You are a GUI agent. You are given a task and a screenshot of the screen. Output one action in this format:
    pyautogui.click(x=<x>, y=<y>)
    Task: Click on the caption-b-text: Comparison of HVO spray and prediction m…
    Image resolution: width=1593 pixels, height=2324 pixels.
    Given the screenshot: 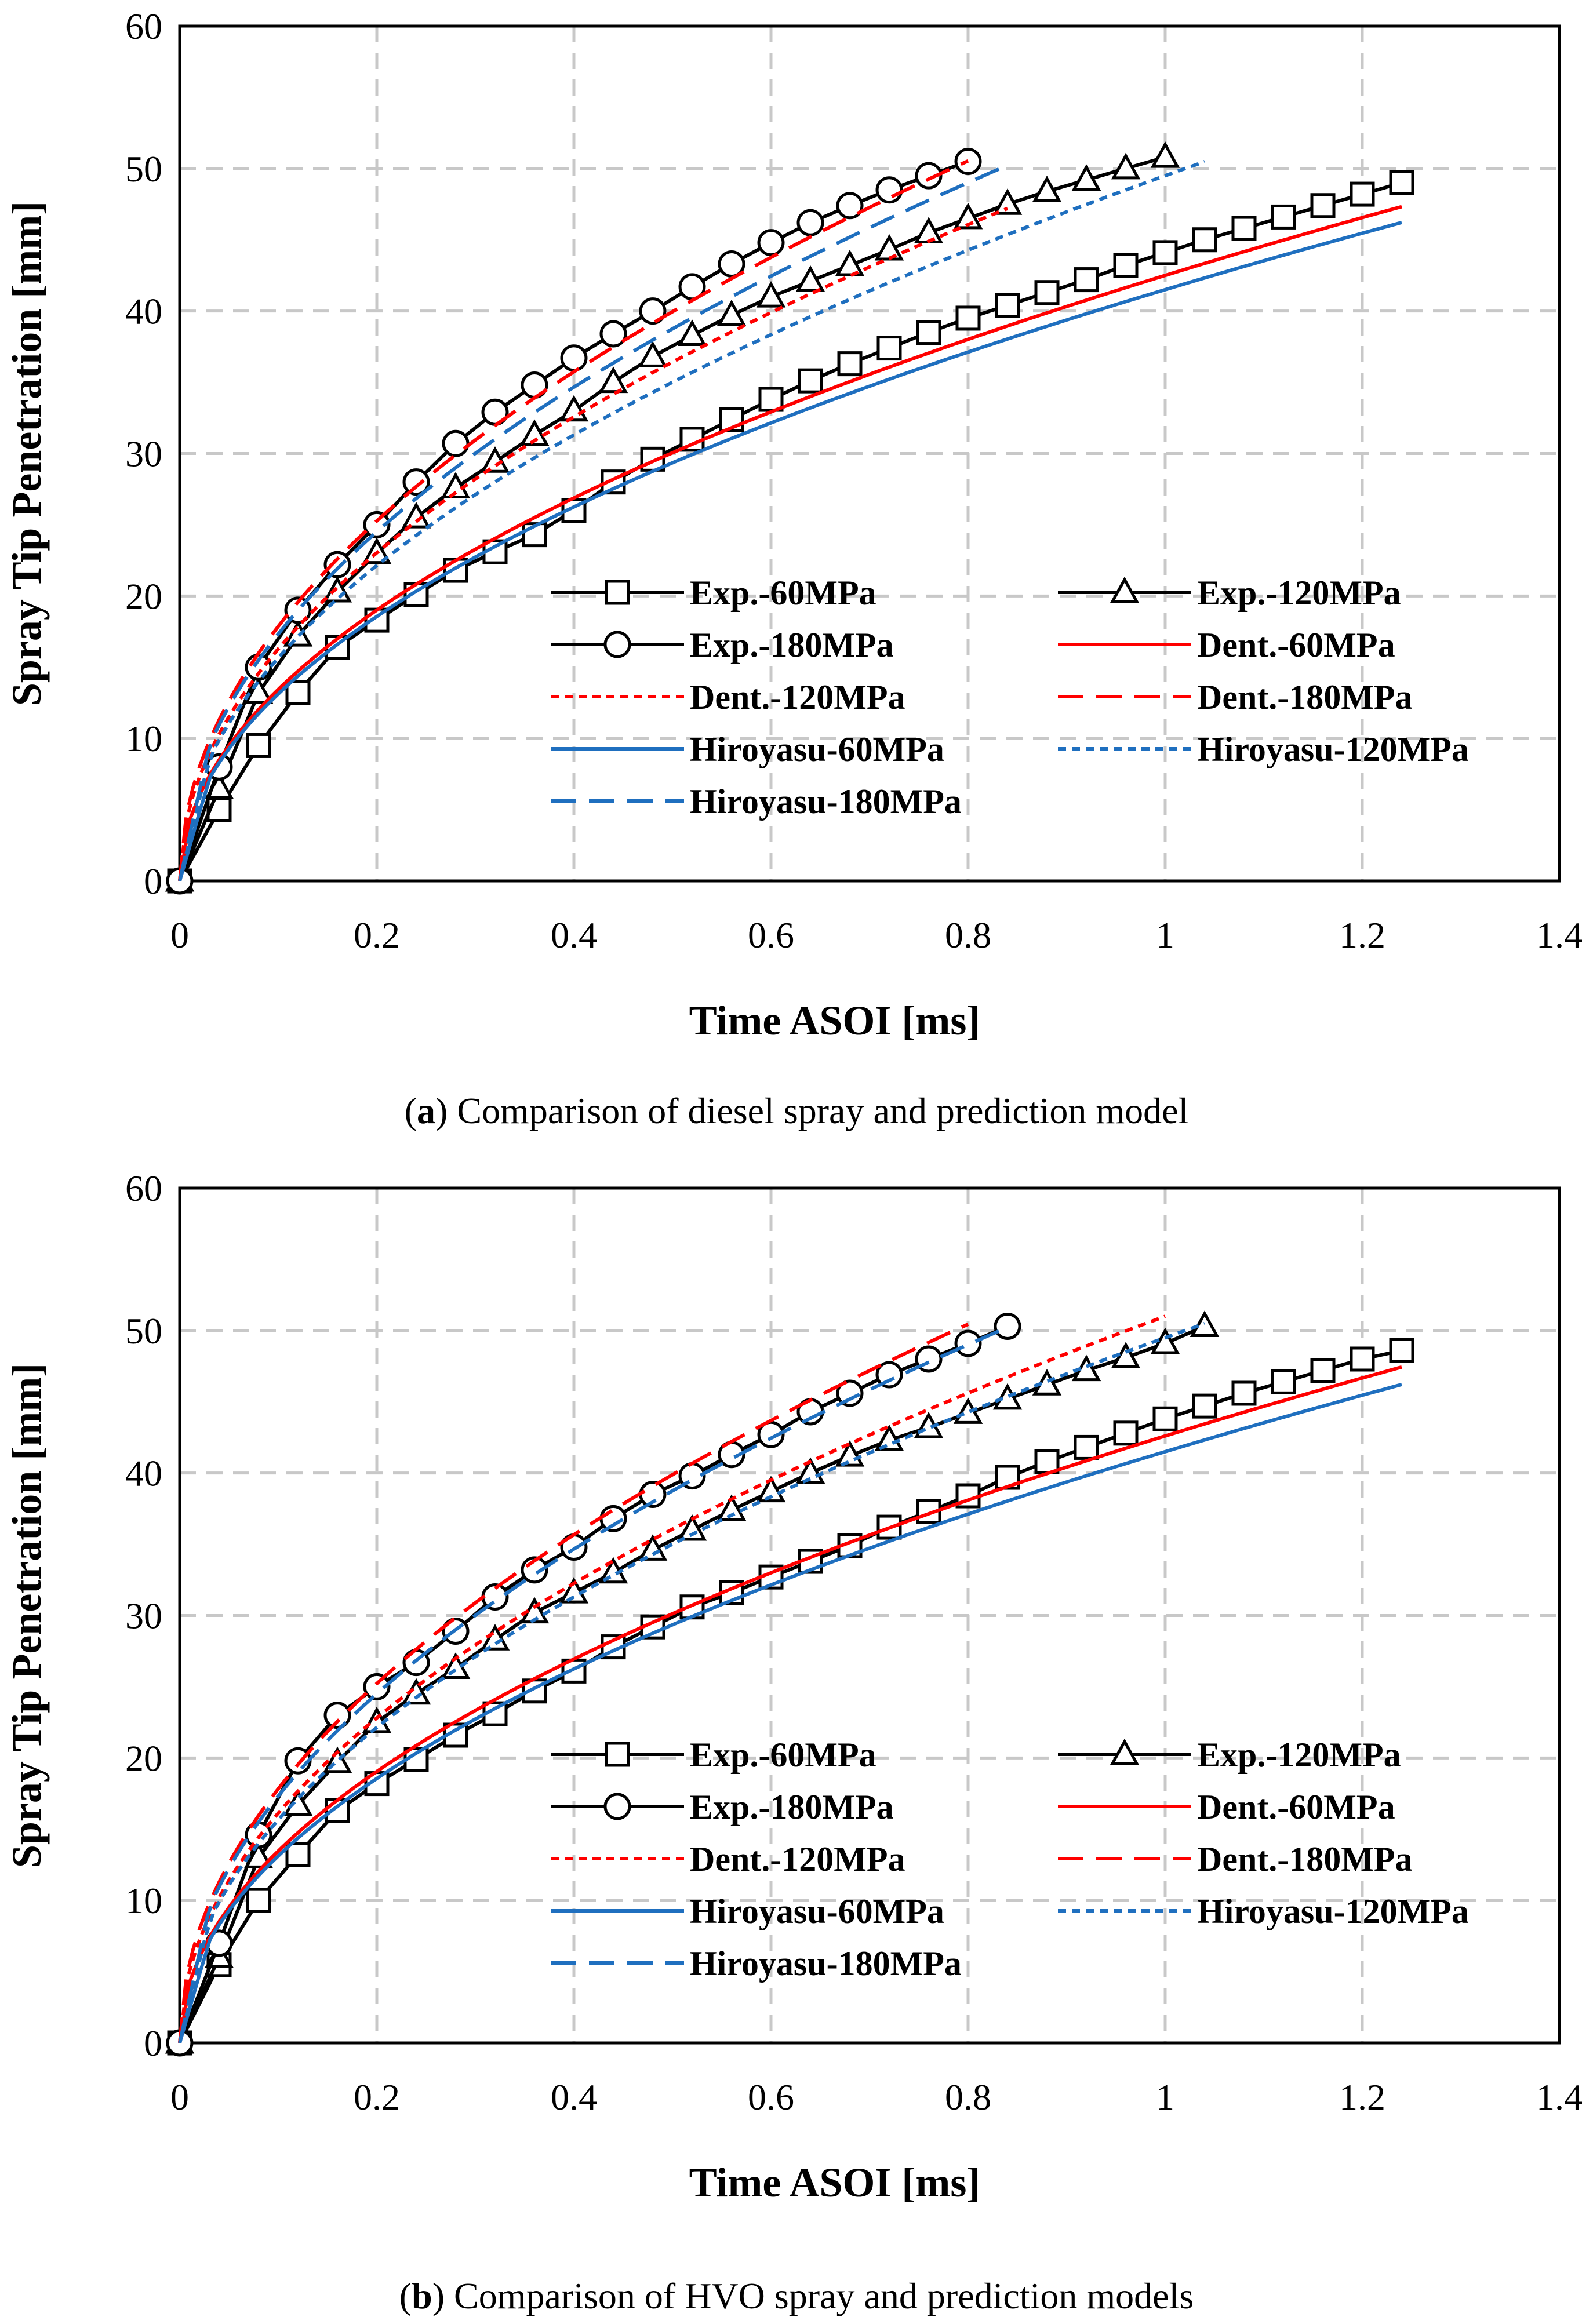 What is the action you would take?
    pyautogui.click(x=824, y=2295)
    